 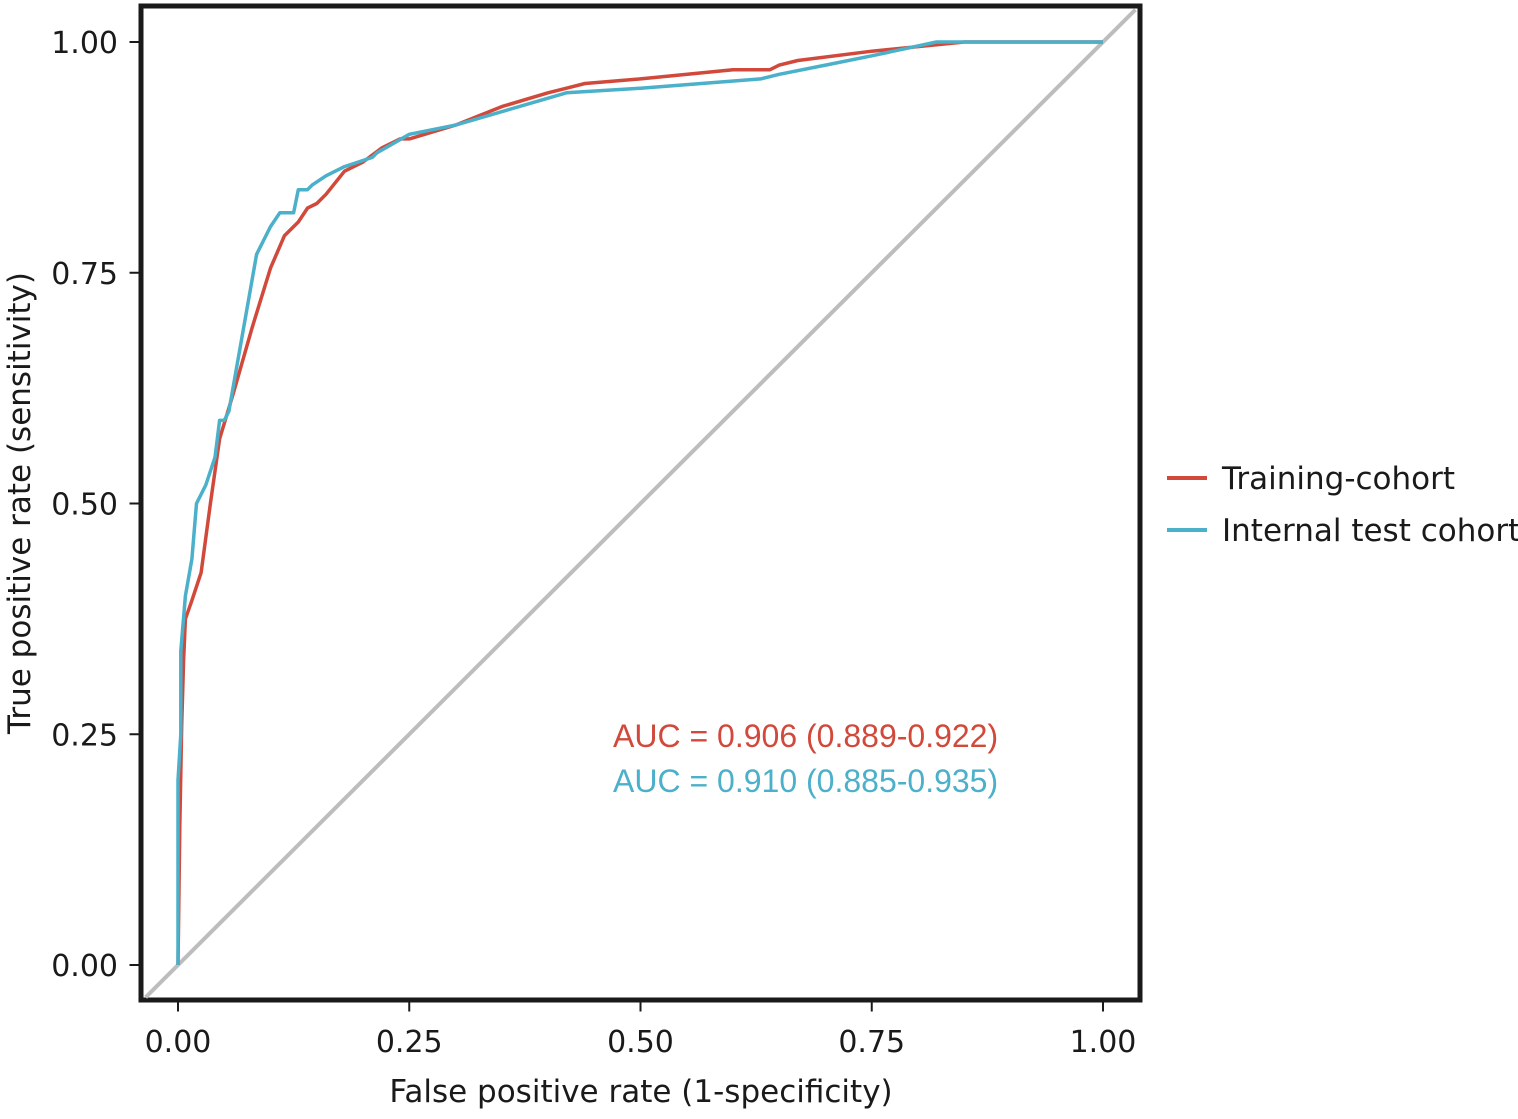 What do you see at coordinates (1338, 479) in the screenshot?
I see `legend-label-training: Training-cohort` at bounding box center [1338, 479].